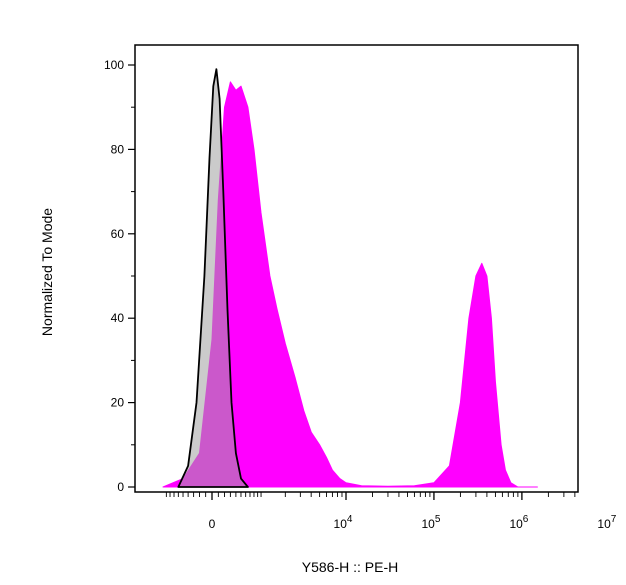 The height and width of the screenshot is (585, 626). I want to click on y-tick-label: 20, so click(118, 403).